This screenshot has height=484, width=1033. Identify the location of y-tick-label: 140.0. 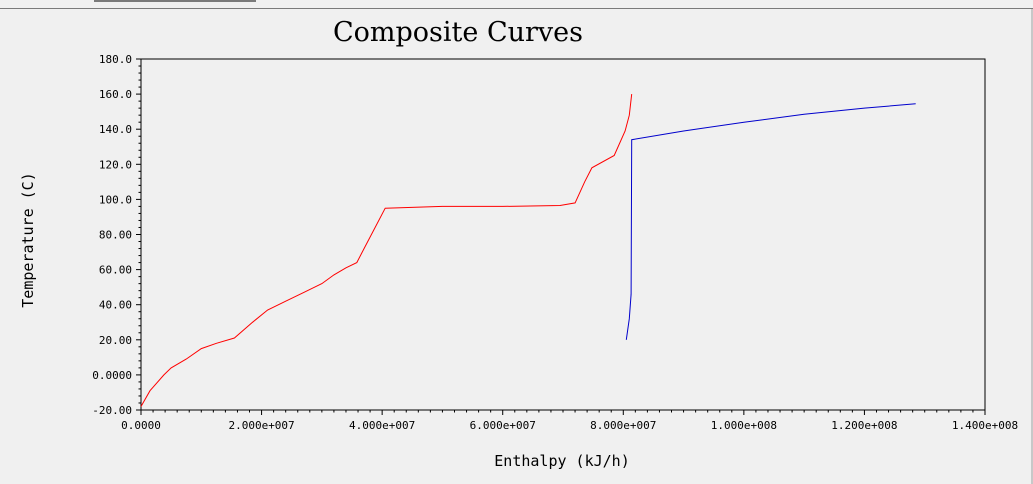
(115, 129).